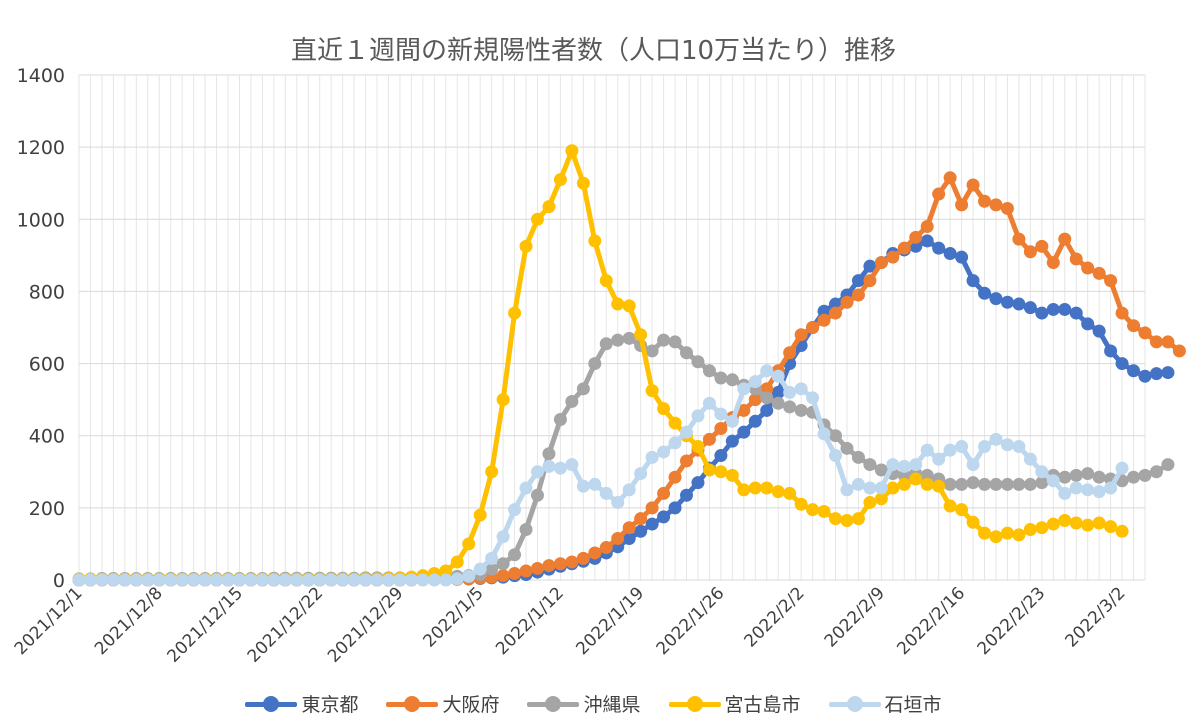 The image size is (1187, 723). I want to click on x-tick-label: 2022/2/9, so click(855, 617).